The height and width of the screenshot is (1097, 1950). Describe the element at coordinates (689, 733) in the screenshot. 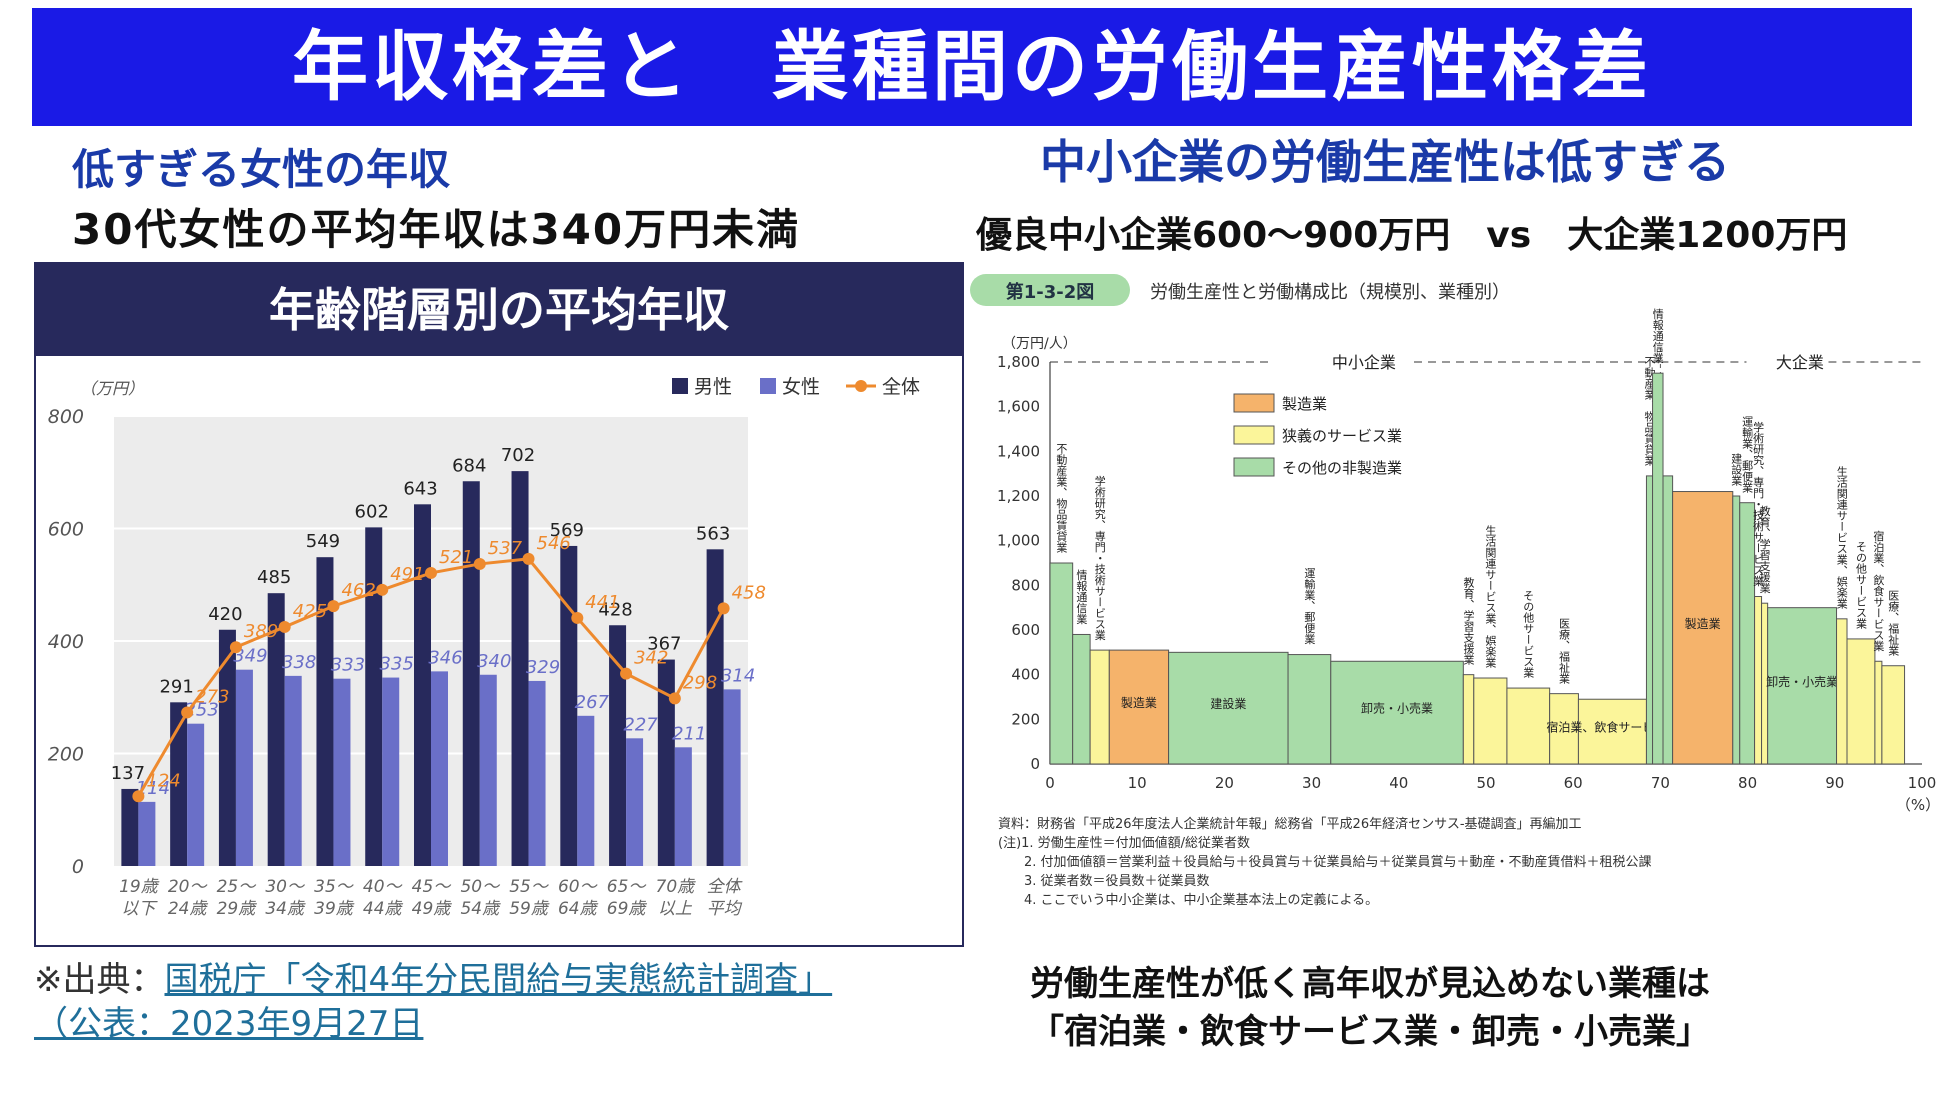

I see `data-label-female: 211` at that location.